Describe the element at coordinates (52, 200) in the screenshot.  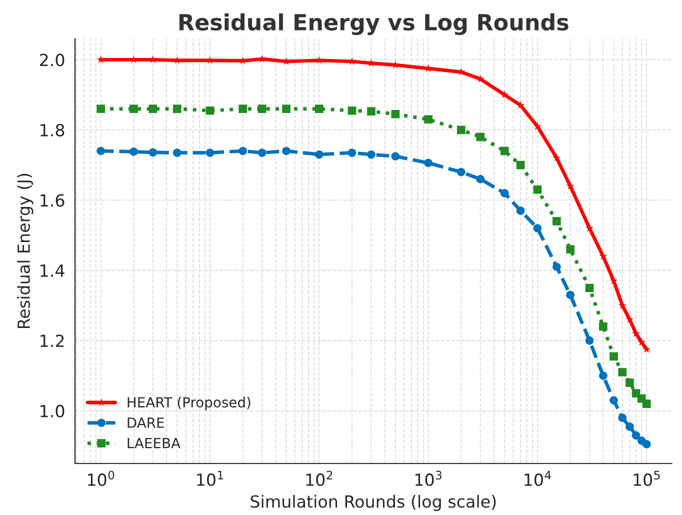
I see `y-tick-label: 1.6` at that location.